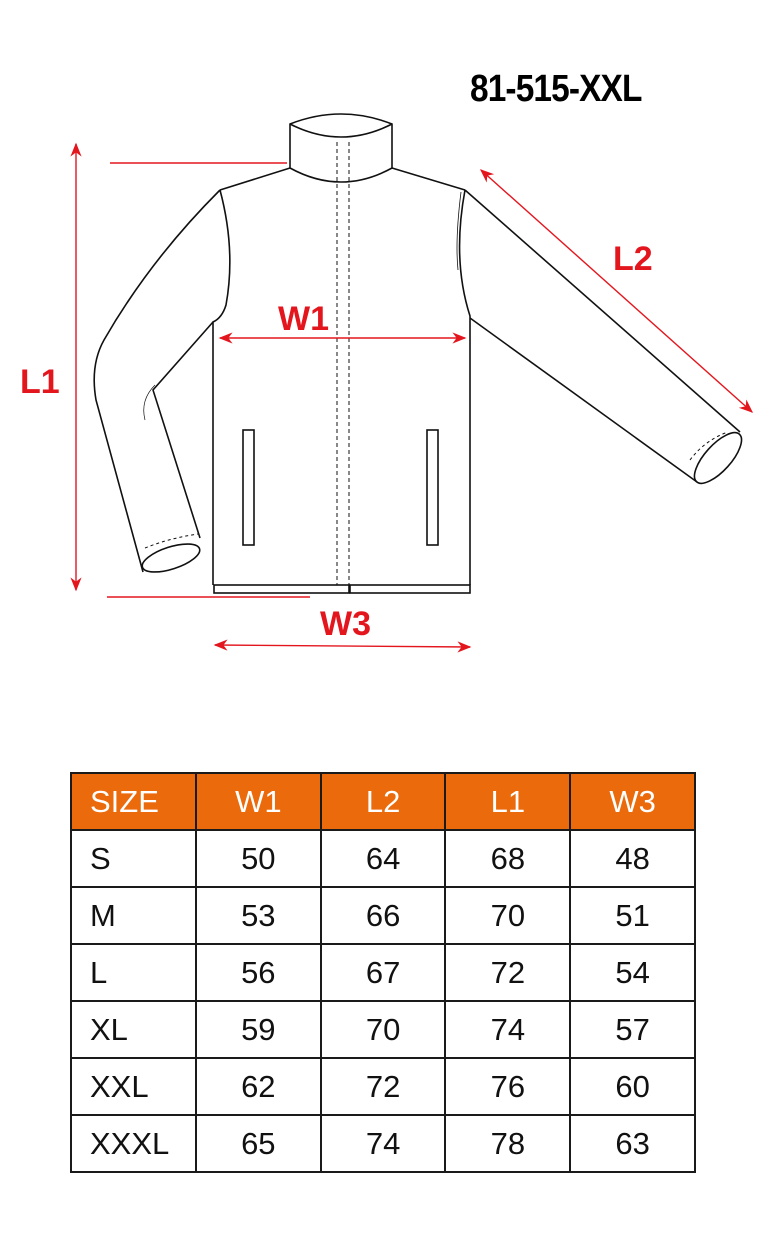 The image size is (771, 1250). I want to click on measurement-cell: 66, so click(383, 915).